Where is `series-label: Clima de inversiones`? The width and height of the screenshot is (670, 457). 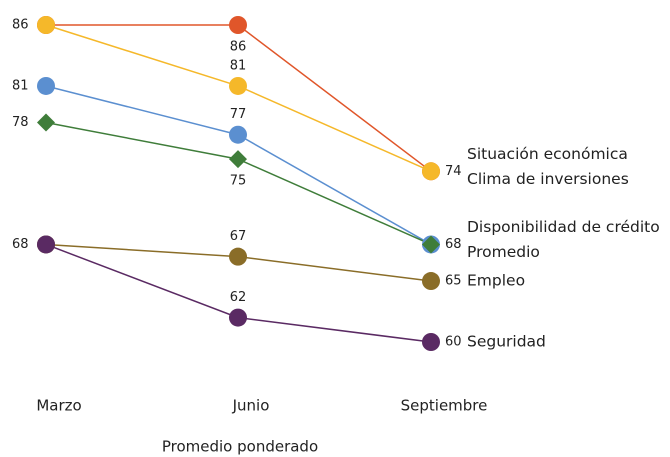 series-label: Clima de inversiones is located at coordinates (548, 179).